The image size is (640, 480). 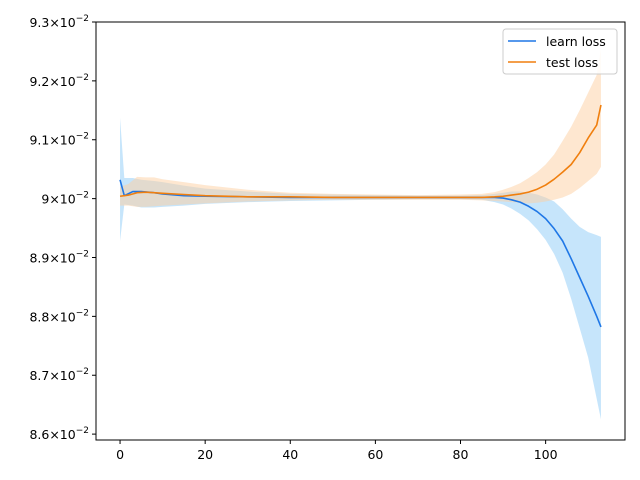 What do you see at coordinates (337, 451) in the screenshot?
I see `x-axis: 0 20 40 60 80 100` at bounding box center [337, 451].